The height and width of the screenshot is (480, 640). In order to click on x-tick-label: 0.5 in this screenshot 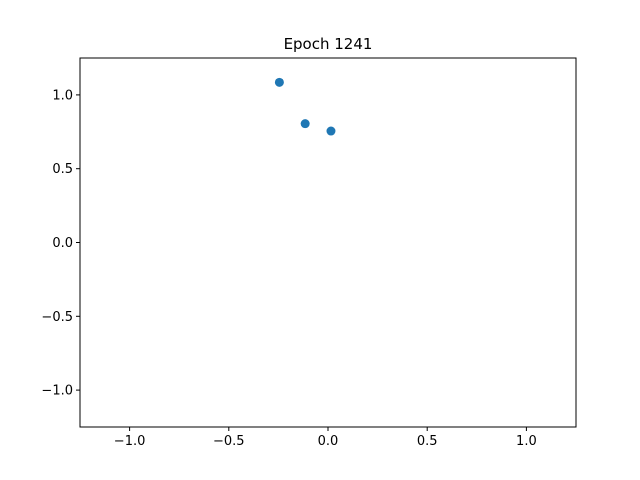, I will do `click(427, 441)`.